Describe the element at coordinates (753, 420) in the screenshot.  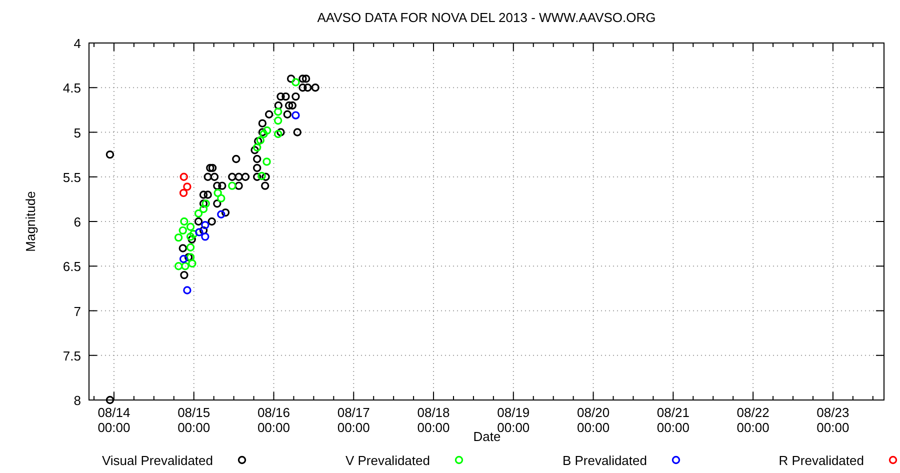
I see `x-tick-label: 08/22 00:00` at that location.